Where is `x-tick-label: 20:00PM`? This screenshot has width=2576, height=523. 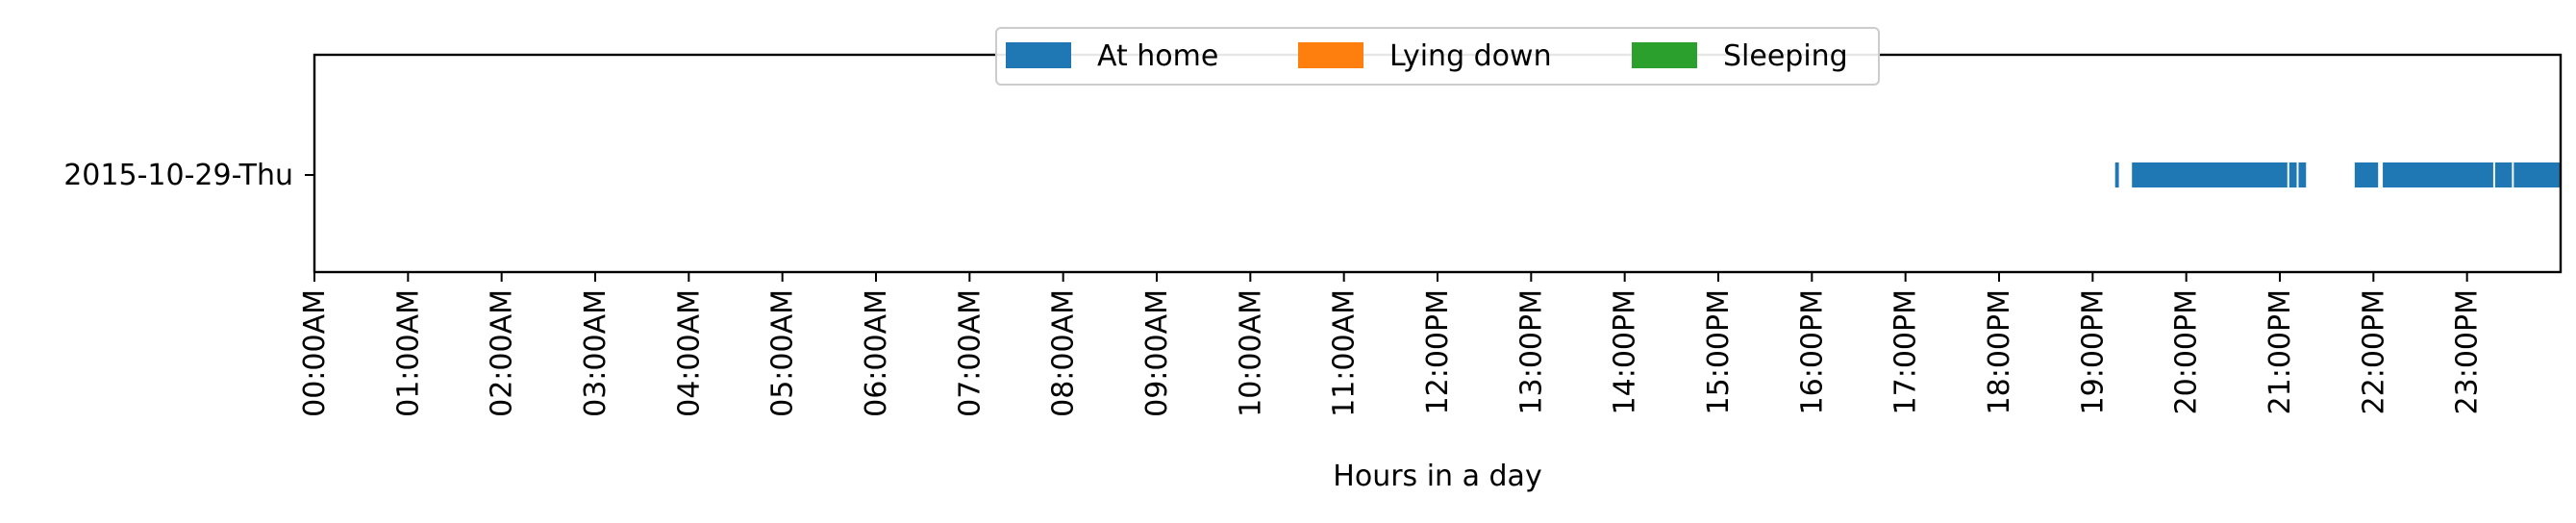 x-tick-label: 20:00PM is located at coordinates (2187, 352).